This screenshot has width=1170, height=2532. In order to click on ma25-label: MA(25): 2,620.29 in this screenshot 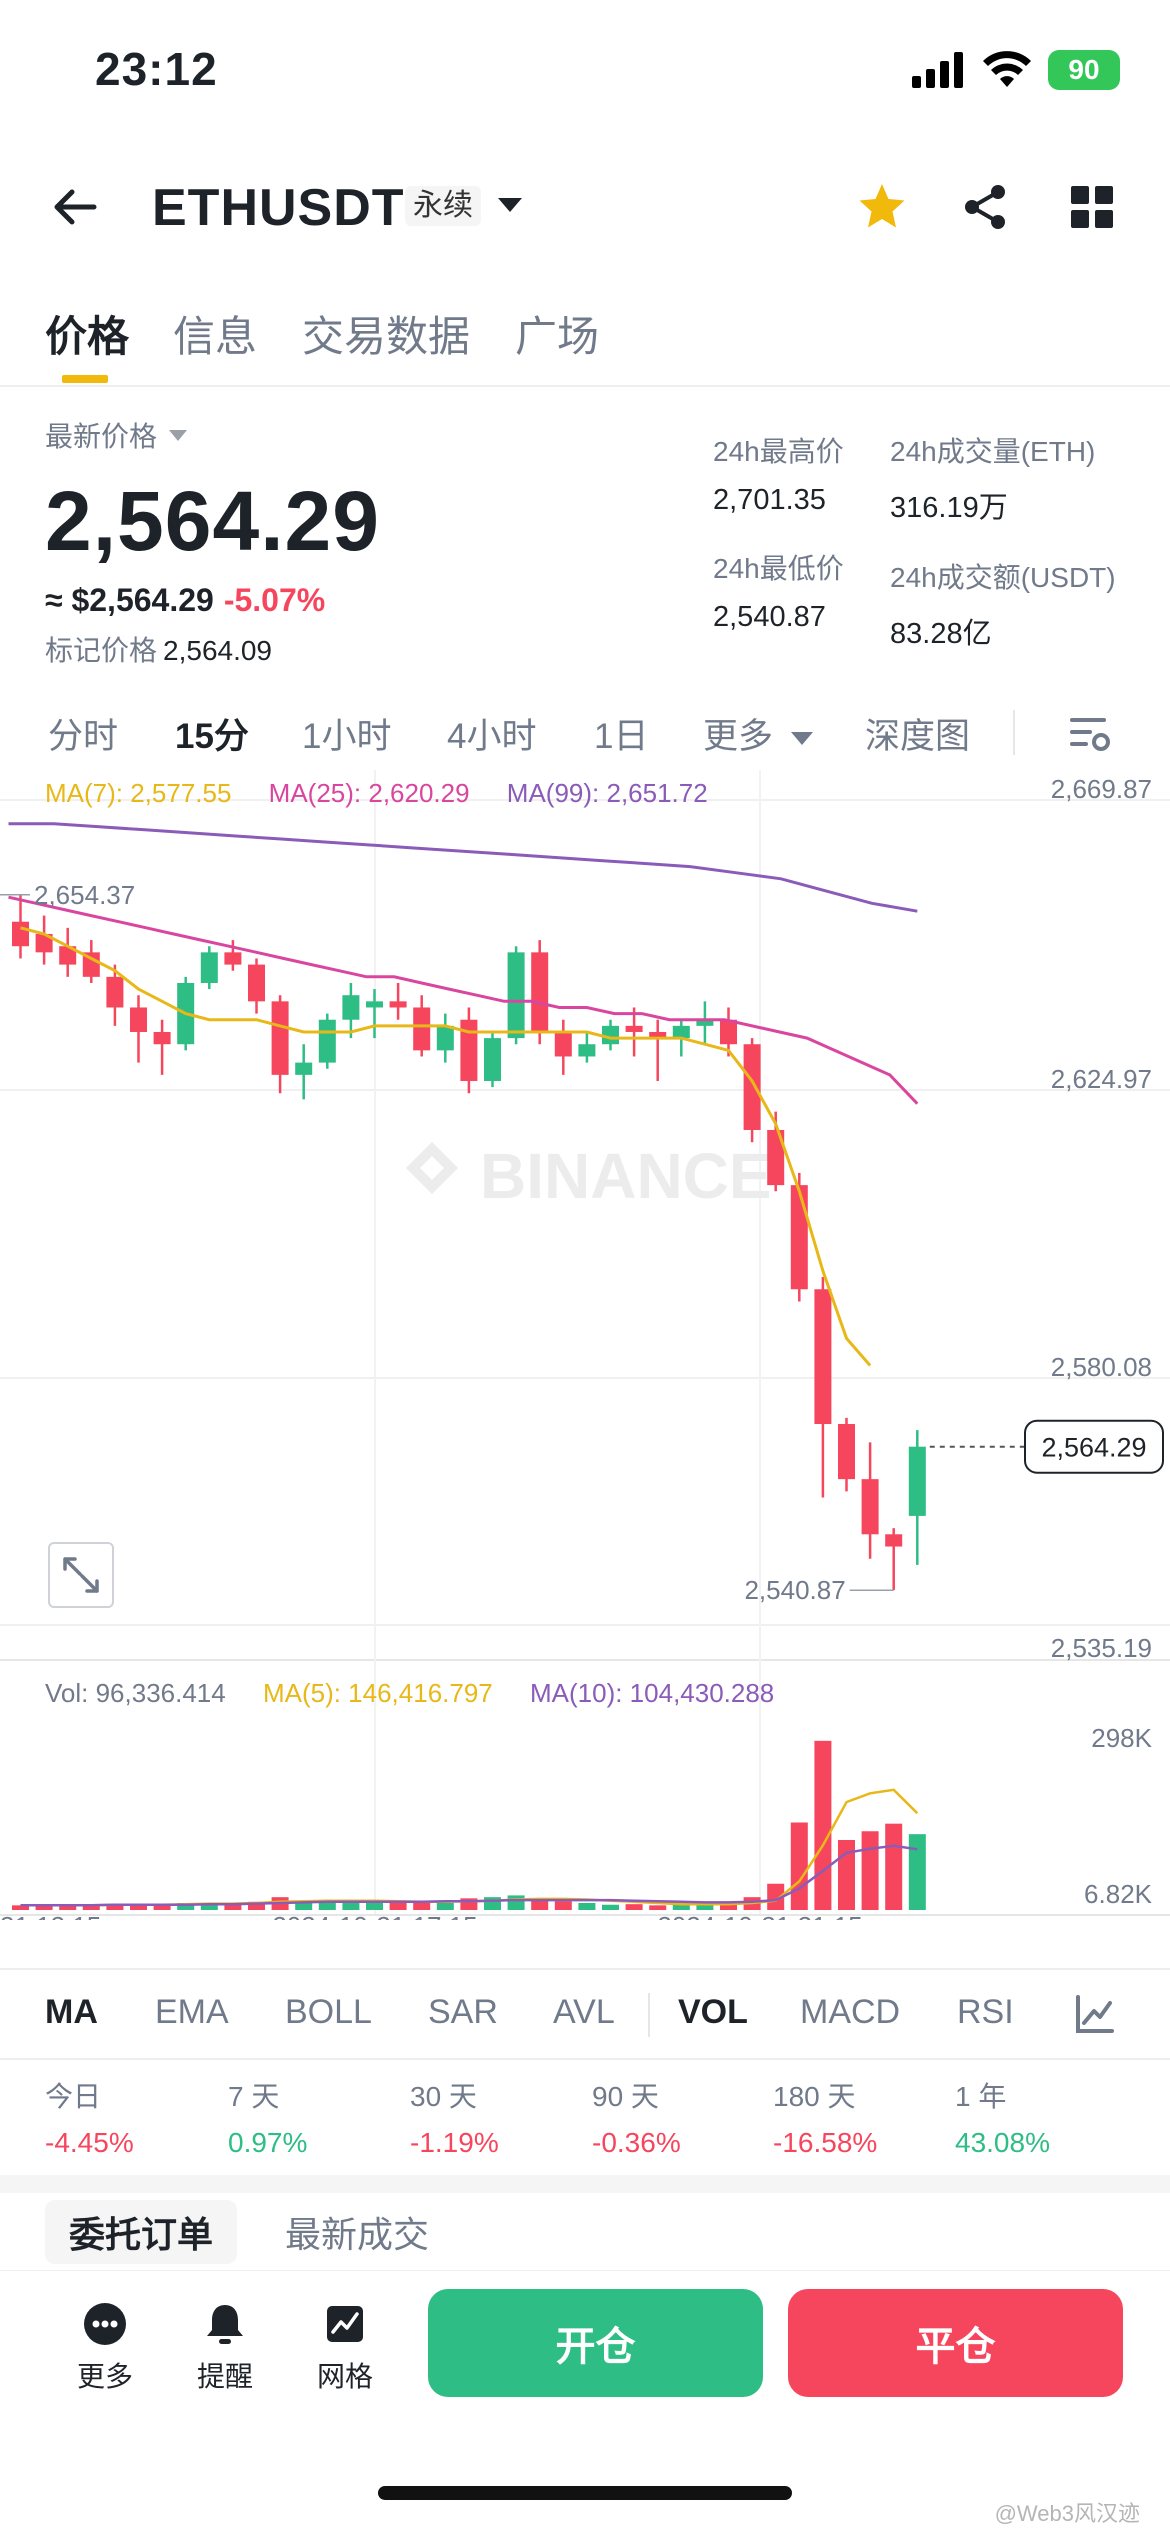, I will do `click(369, 793)`.